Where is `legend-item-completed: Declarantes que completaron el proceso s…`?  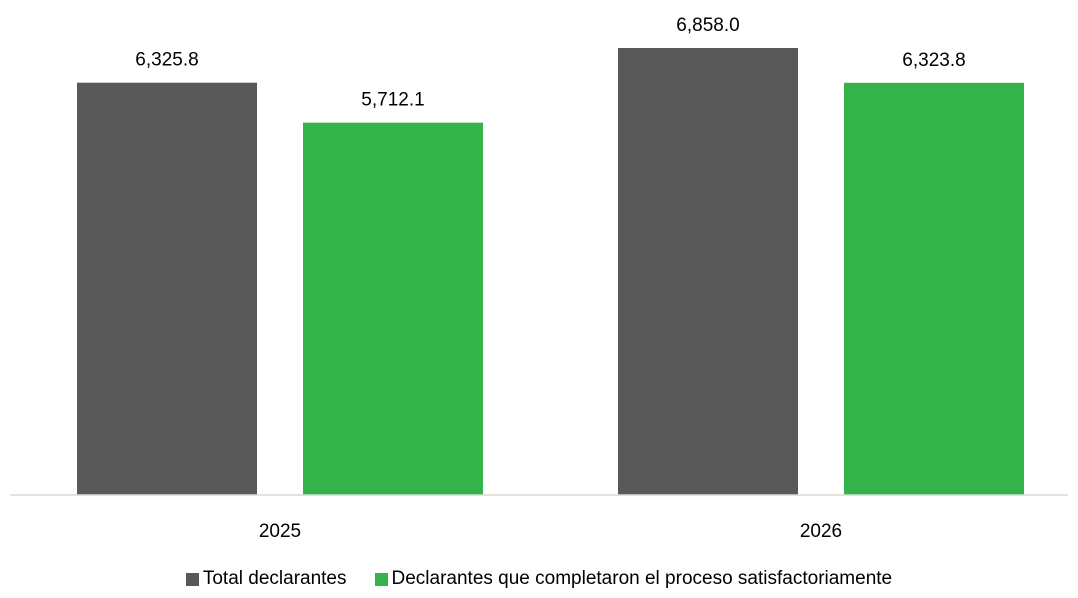 legend-item-completed: Declarantes que completaron el proceso s… is located at coordinates (633, 579).